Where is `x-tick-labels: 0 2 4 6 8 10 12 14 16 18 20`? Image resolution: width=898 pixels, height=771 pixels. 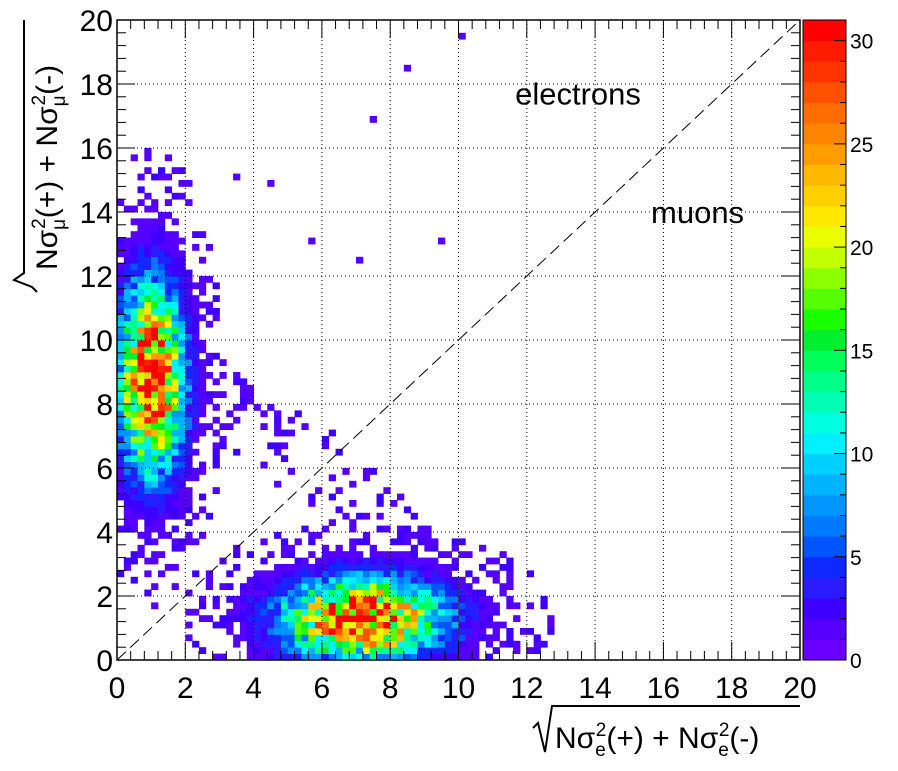
x-tick-labels: 0 2 4 6 8 10 12 14 16 18 20 is located at coordinates (463, 688).